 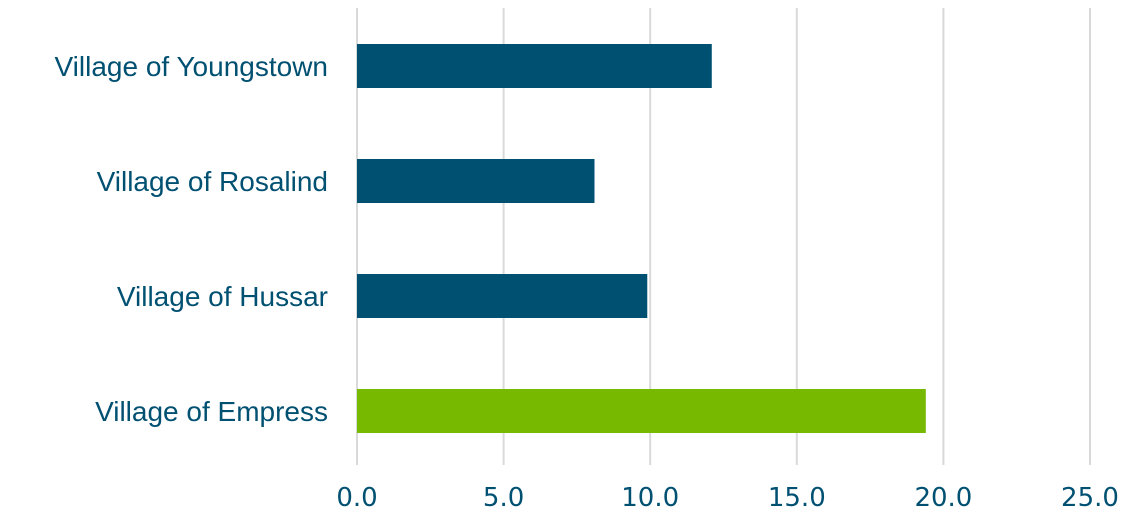 What do you see at coordinates (212, 181) in the screenshot?
I see `category-label: Village of Rosalind` at bounding box center [212, 181].